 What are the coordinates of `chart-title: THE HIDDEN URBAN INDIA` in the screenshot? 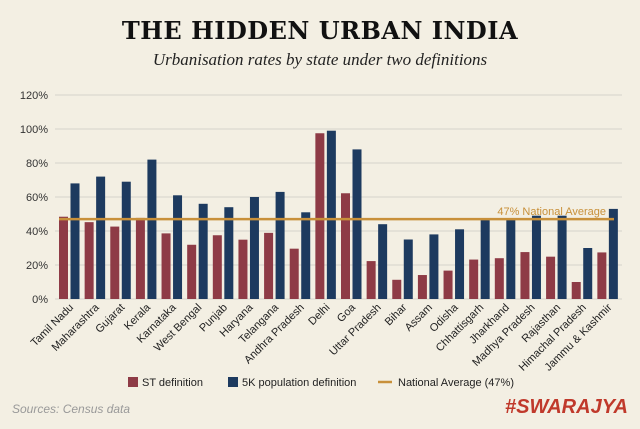 It's located at (320, 30).